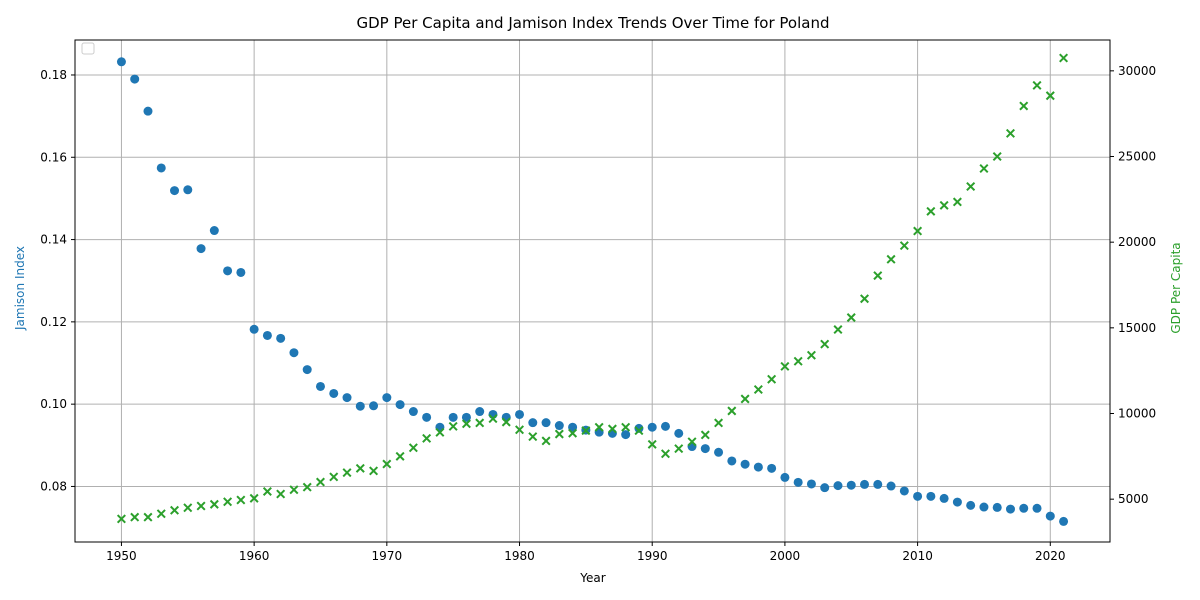 The width and height of the screenshot is (1200, 600). Describe the element at coordinates (1137, 328) in the screenshot. I see `y-right-tick-label: 15000` at that location.